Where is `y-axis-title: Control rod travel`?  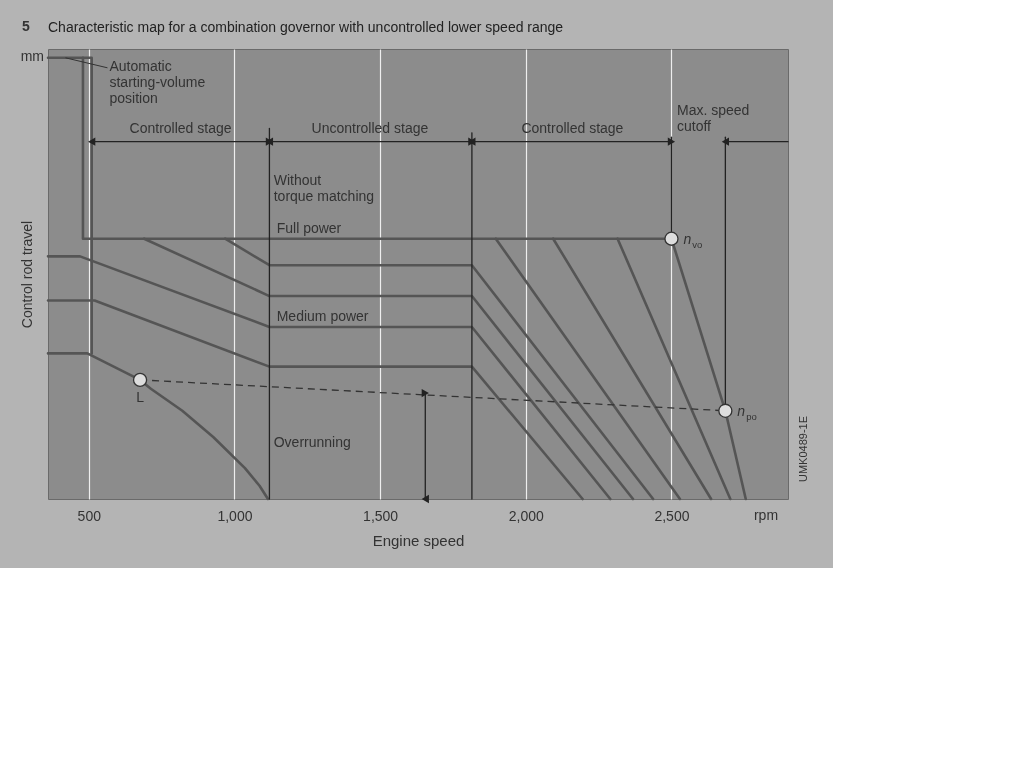 y-axis-title: Control rod travel is located at coordinates (26, 274).